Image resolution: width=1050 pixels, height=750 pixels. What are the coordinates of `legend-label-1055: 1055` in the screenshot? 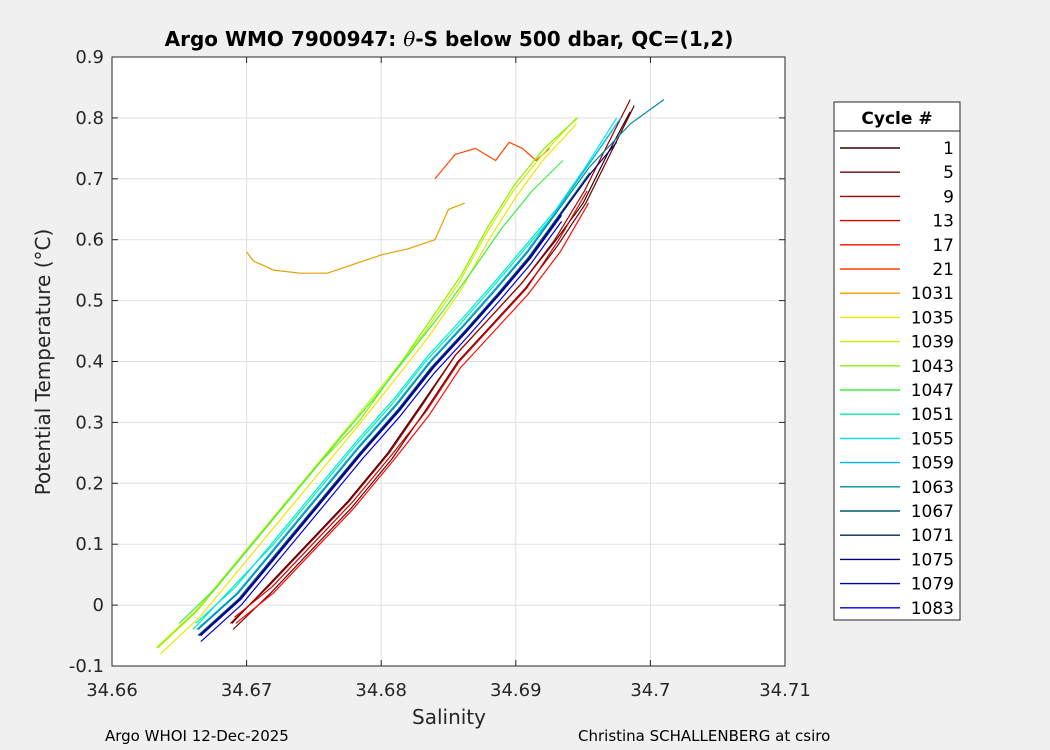 It's located at (932, 439).